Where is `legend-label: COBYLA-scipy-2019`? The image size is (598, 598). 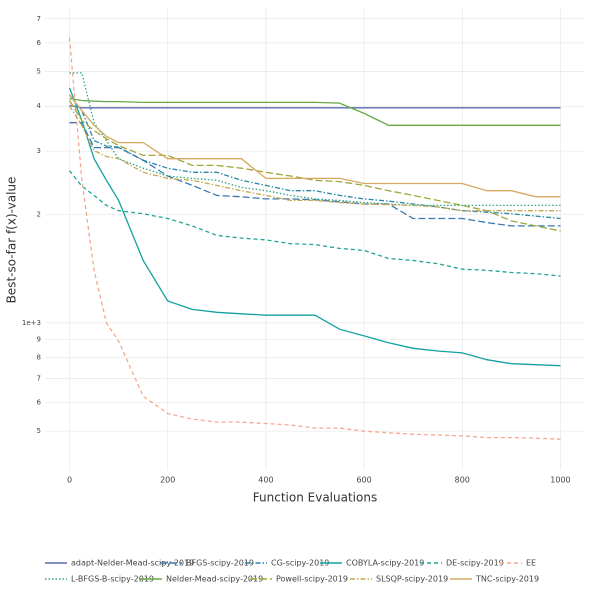
legend-label: COBYLA-scipy-2019 is located at coordinates (385, 563).